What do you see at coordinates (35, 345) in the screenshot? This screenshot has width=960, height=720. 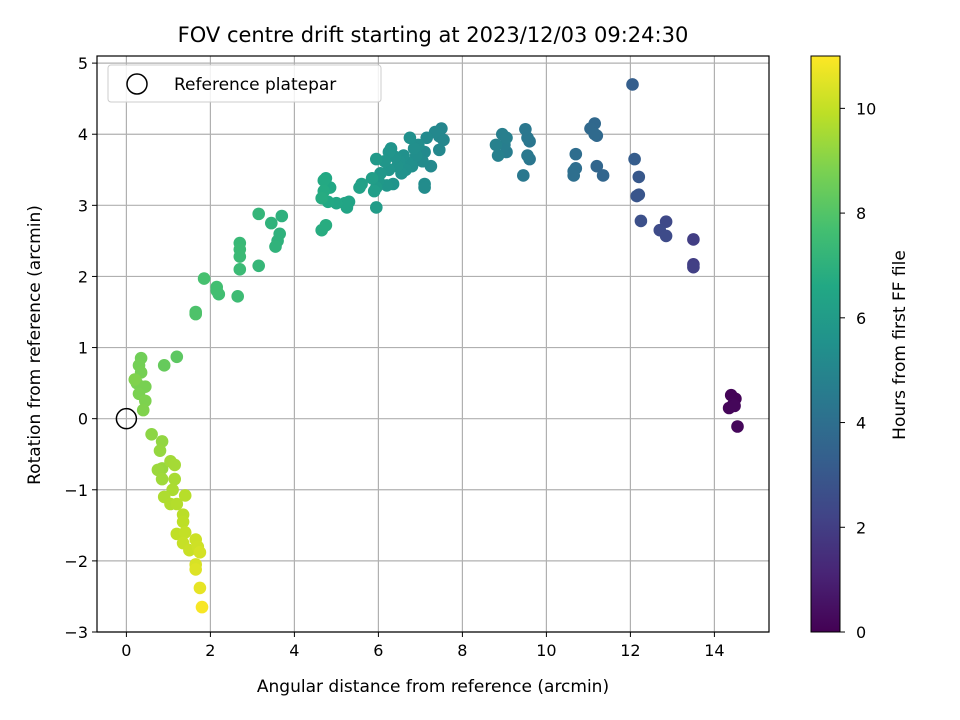 I see `y-axis-label: Rotation from reference (arcmin)` at bounding box center [35, 345].